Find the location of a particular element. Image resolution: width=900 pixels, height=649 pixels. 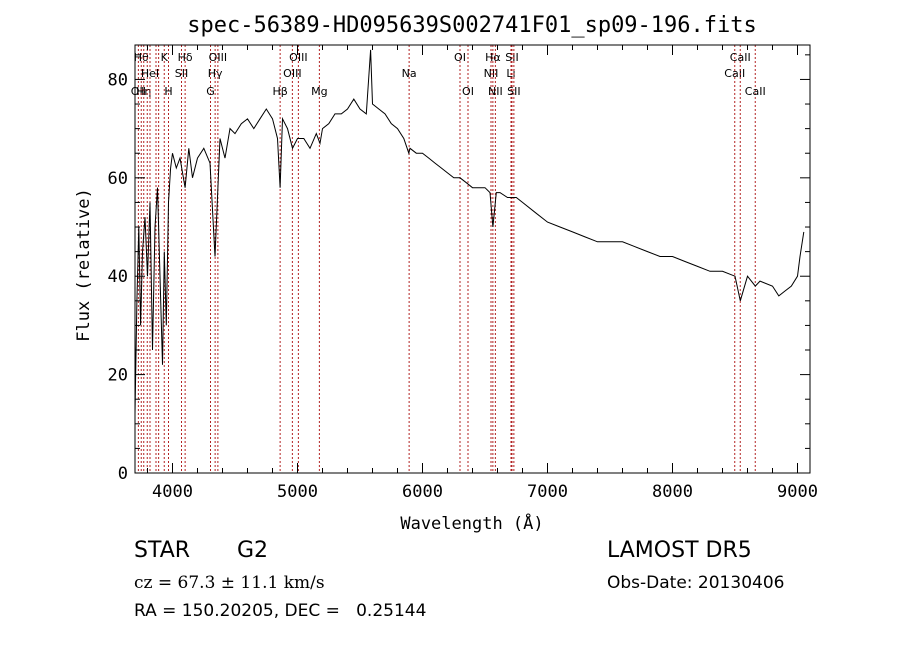

line-label-25: SII is located at coordinates (511, 57).